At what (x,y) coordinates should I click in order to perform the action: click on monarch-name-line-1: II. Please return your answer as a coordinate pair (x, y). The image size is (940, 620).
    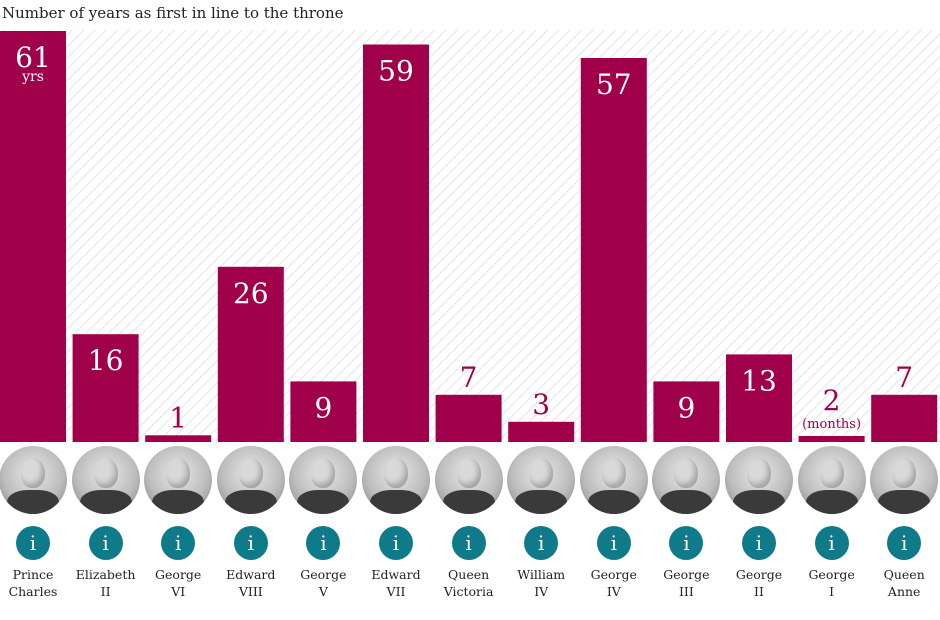
    Looking at the image, I should click on (759, 591).